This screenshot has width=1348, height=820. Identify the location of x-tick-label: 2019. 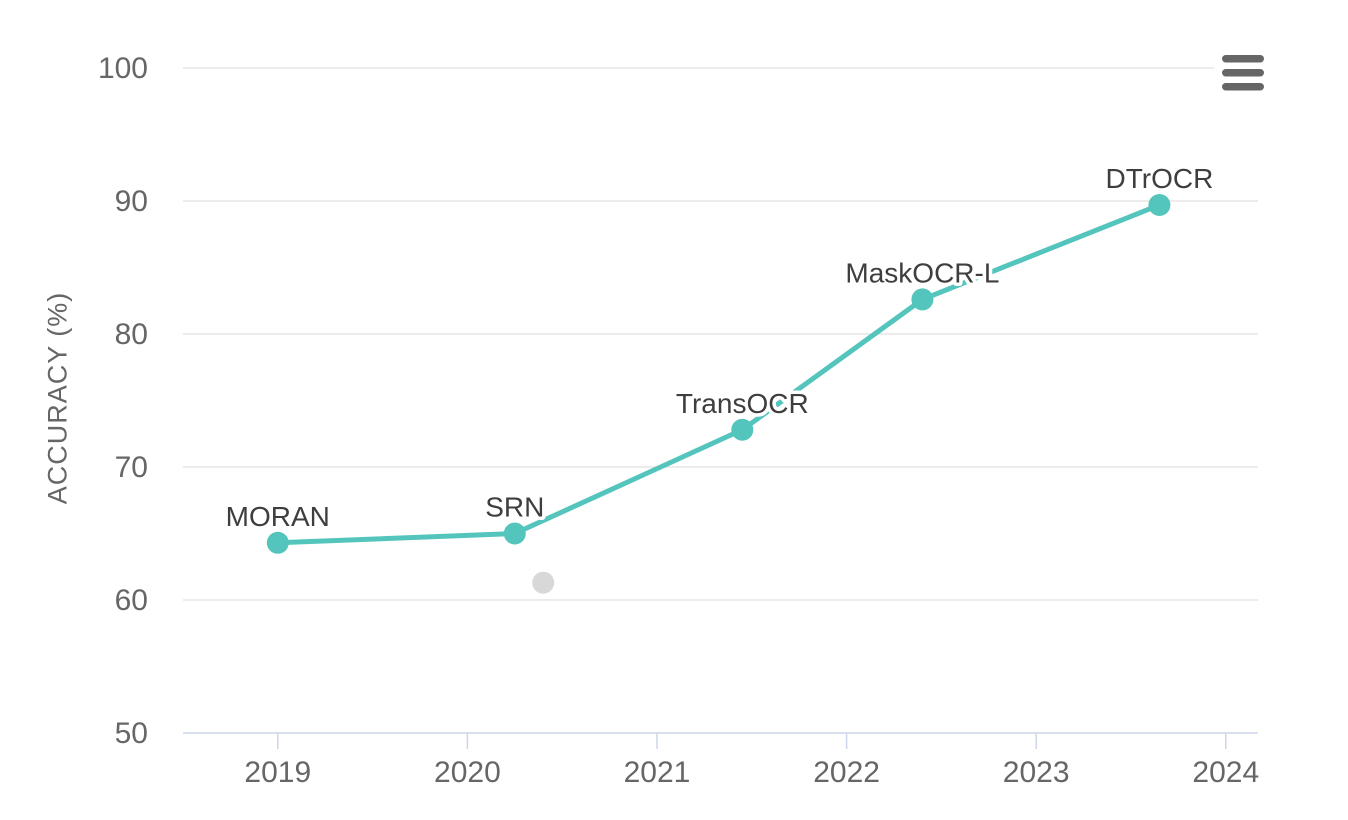
(277, 772).